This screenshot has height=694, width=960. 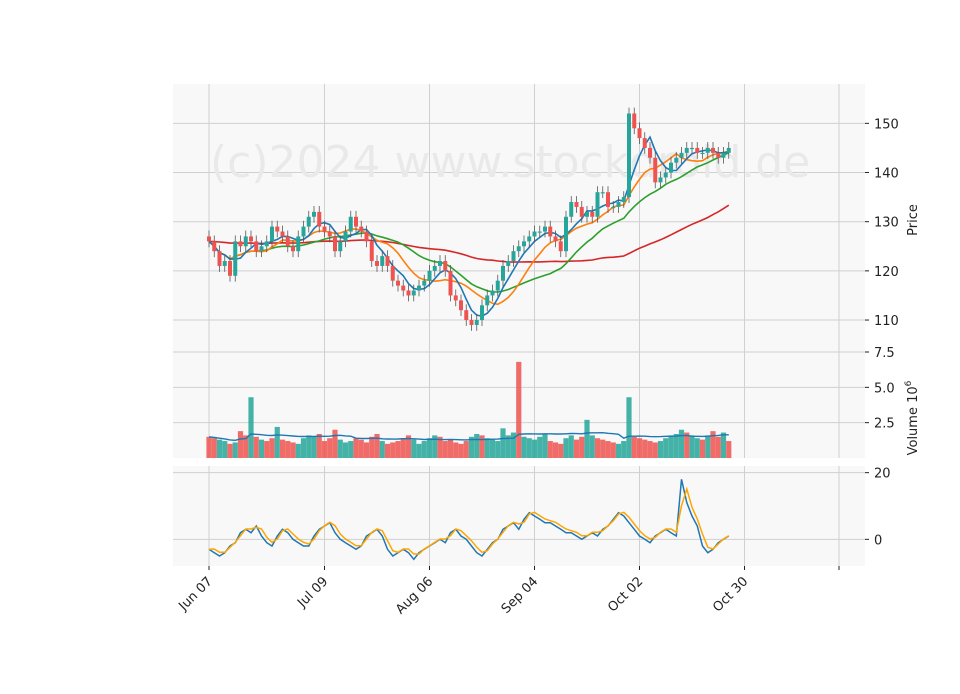 What do you see at coordinates (520, 595) in the screenshot?
I see `x-tick-label: Sep 04` at bounding box center [520, 595].